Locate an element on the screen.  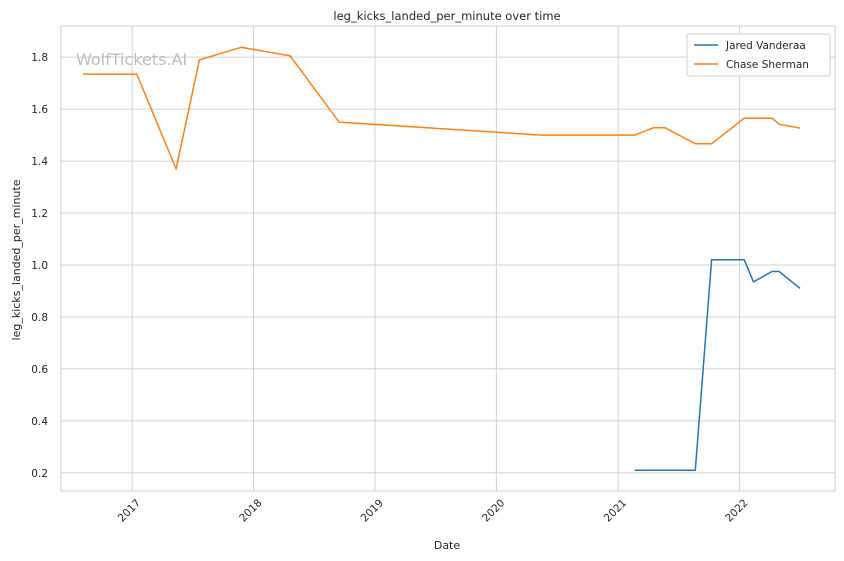
x-axis-label: Date is located at coordinates (447, 545).